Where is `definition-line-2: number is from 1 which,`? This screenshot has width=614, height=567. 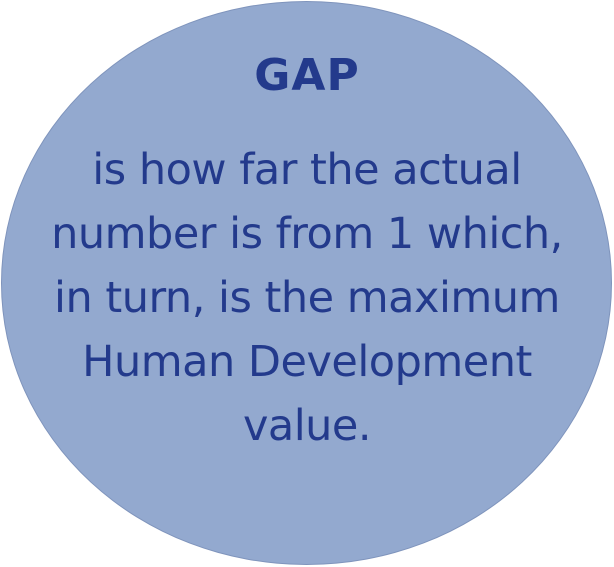
definition-line-2: number is from 1 which, is located at coordinates (307, 234).